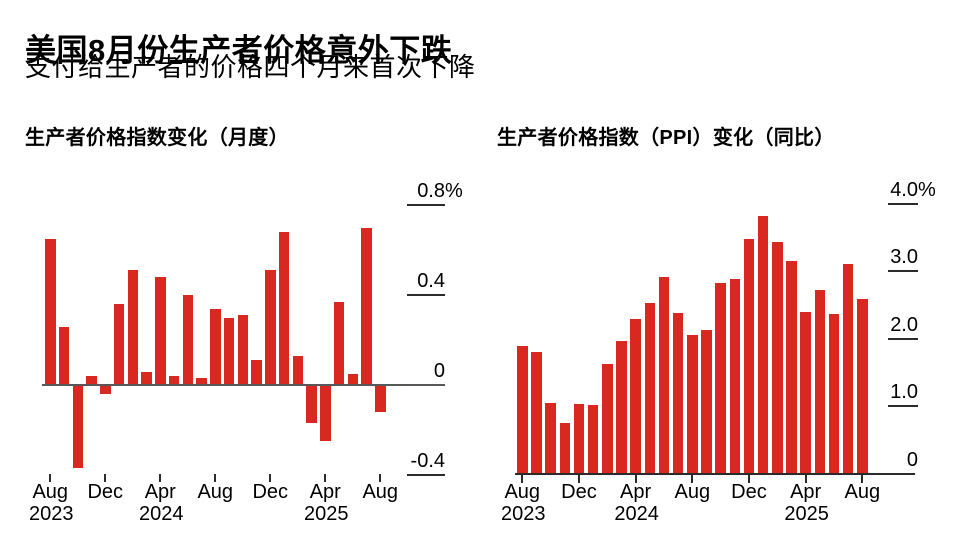  What do you see at coordinates (904, 324) in the screenshot?
I see `y-axis-label: 2.0` at bounding box center [904, 324].